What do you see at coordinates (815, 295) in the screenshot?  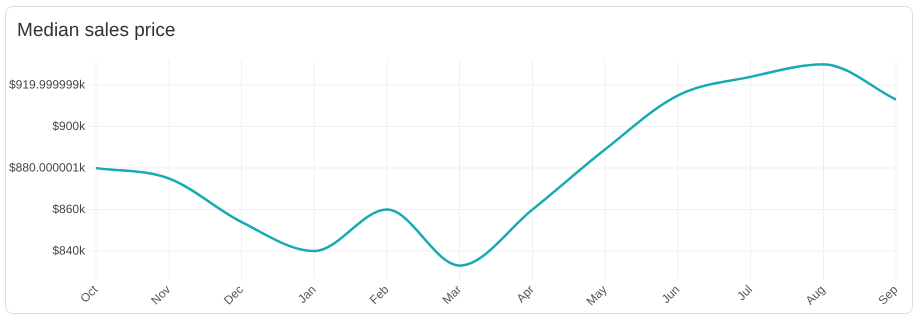 I see `x-tick-label: Aug` at bounding box center [815, 295].